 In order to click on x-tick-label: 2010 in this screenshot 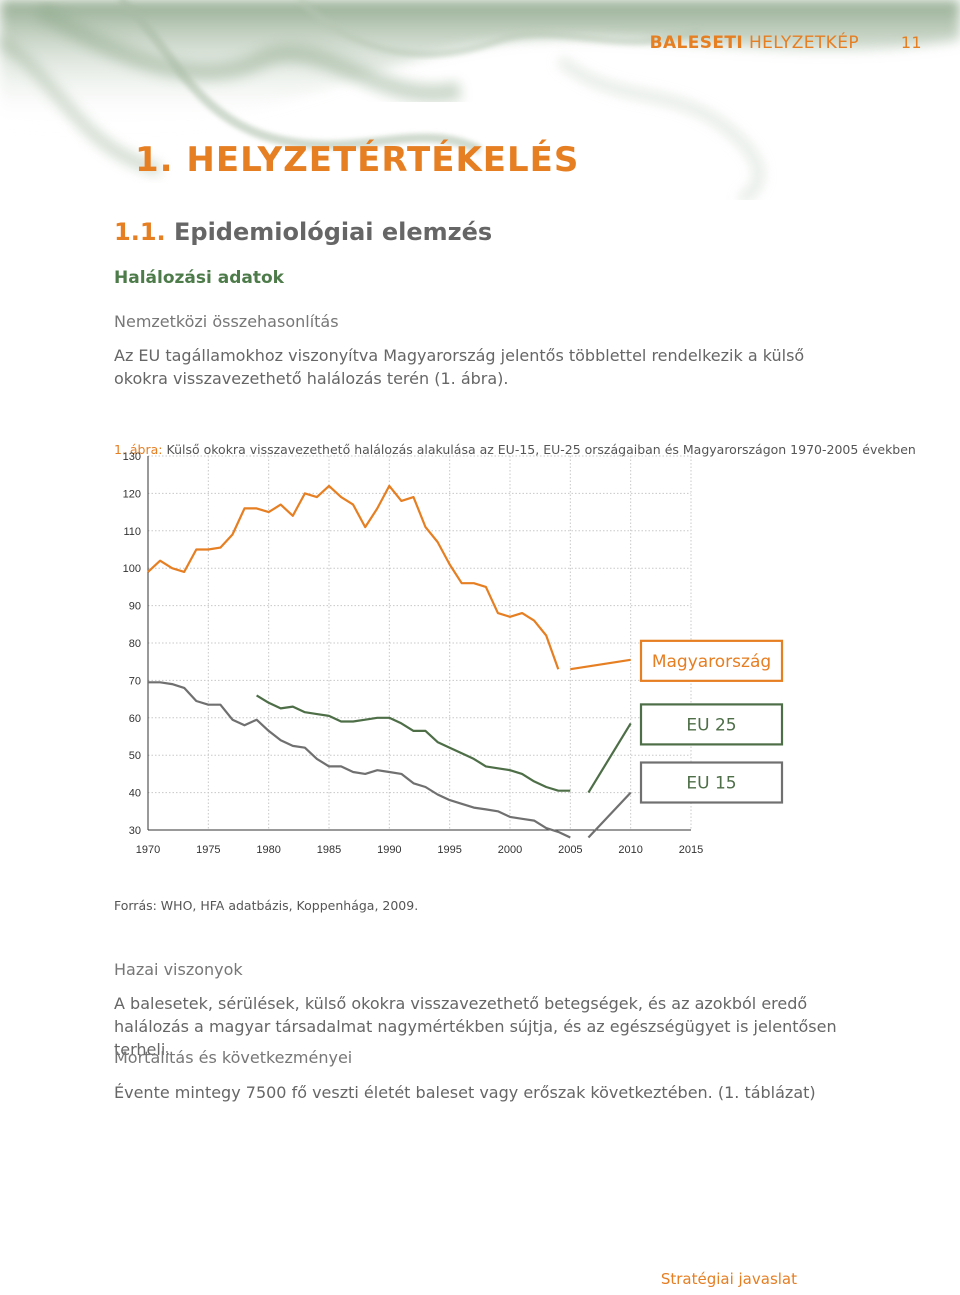, I will do `click(630, 850)`.